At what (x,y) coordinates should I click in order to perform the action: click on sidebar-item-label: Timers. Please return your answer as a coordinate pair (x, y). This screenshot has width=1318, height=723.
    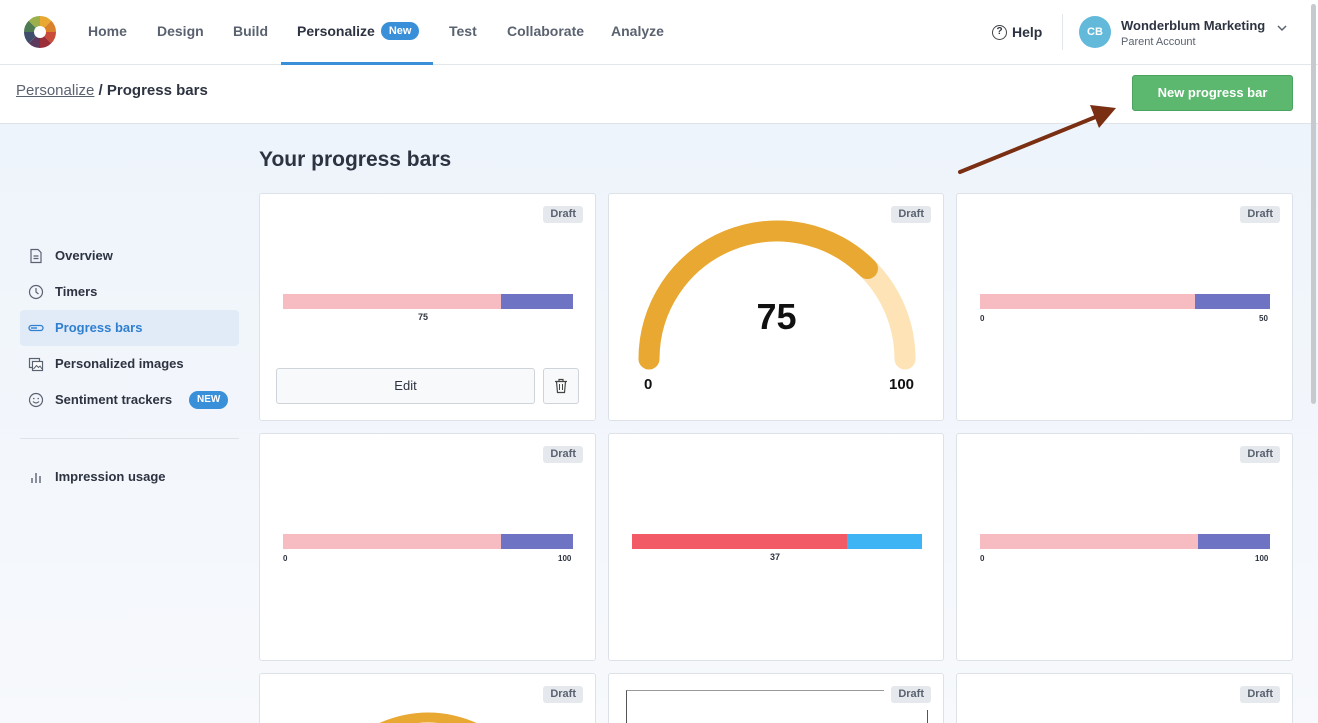
    Looking at the image, I should click on (76, 291).